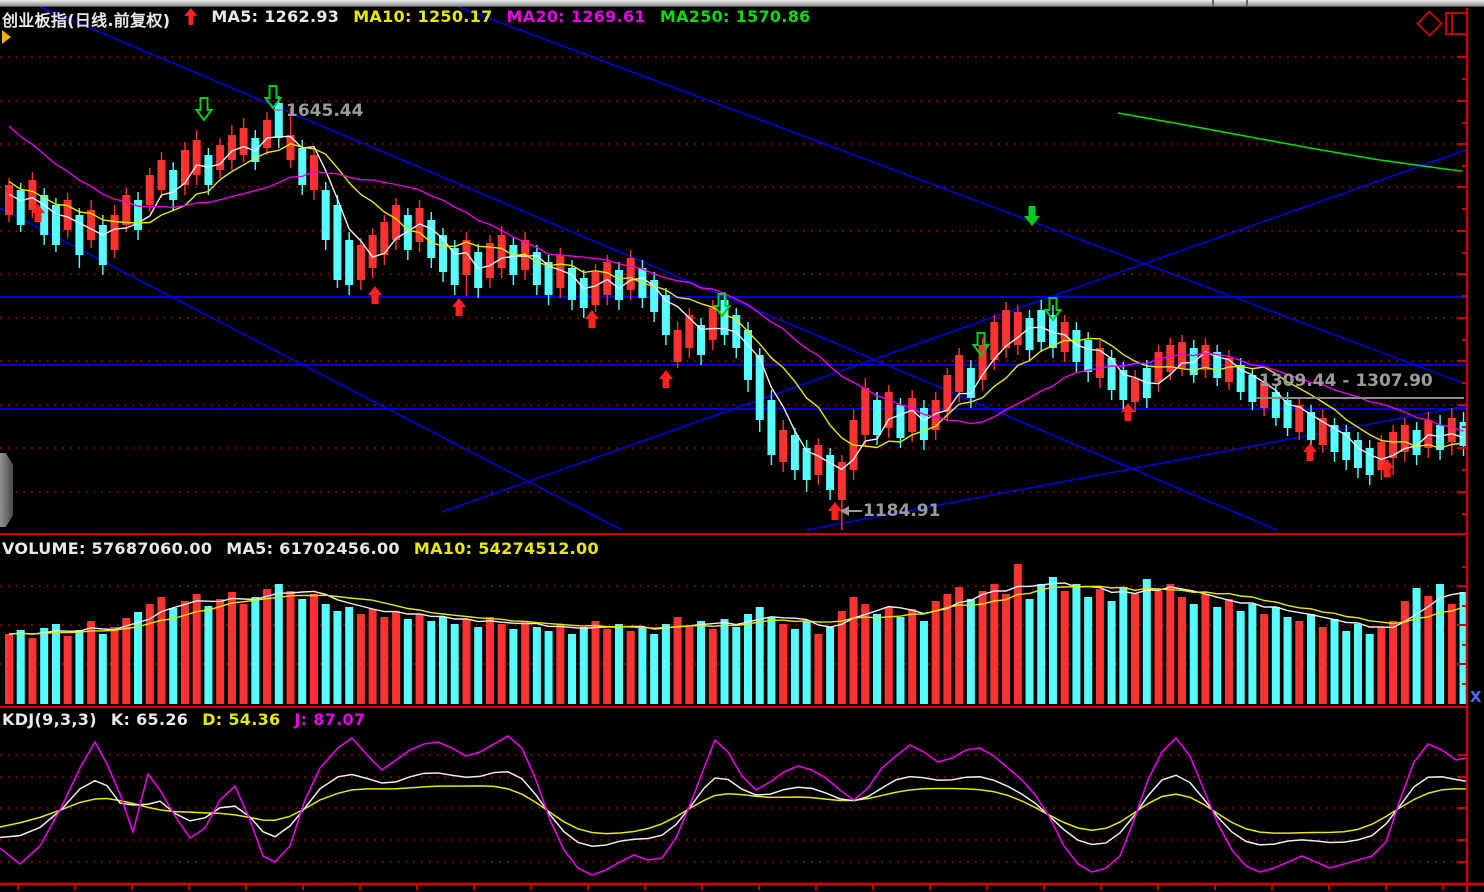 The width and height of the screenshot is (1484, 892). What do you see at coordinates (1346, 381) in the screenshot?
I see `range-annotation: 1309.44 - 1307.90` at bounding box center [1346, 381].